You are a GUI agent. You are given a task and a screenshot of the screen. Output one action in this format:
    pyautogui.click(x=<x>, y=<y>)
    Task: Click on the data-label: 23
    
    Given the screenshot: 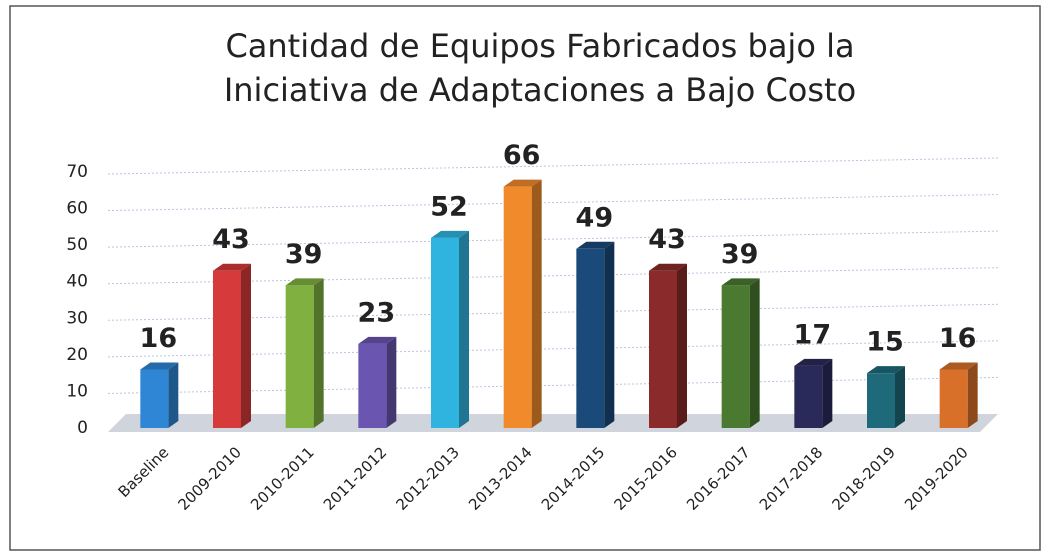 What is the action you would take?
    pyautogui.click(x=377, y=312)
    